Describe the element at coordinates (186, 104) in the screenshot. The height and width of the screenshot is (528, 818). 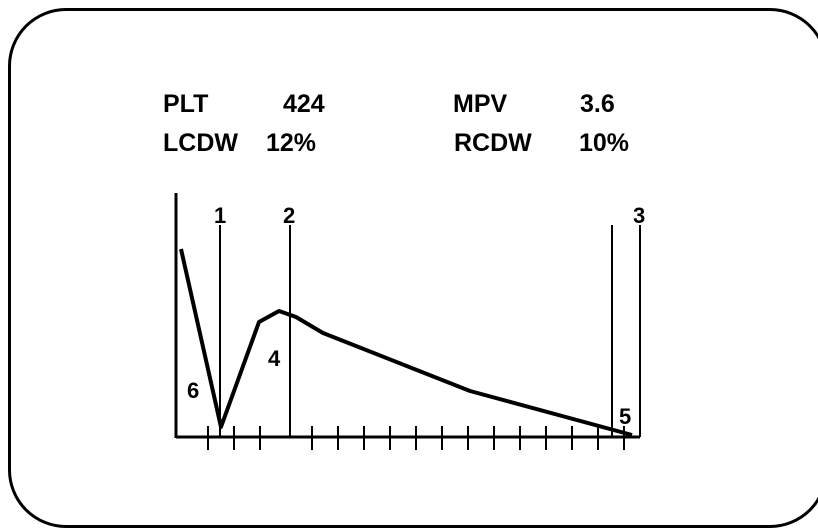
I see `plt-label: PLT` at that location.